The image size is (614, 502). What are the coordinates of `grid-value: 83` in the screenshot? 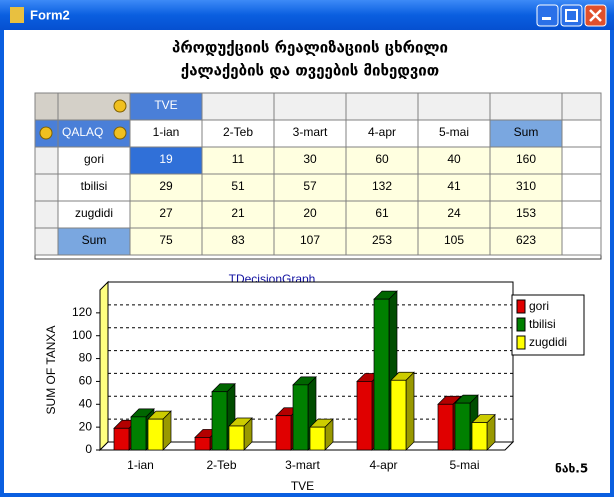 It's located at (238, 240).